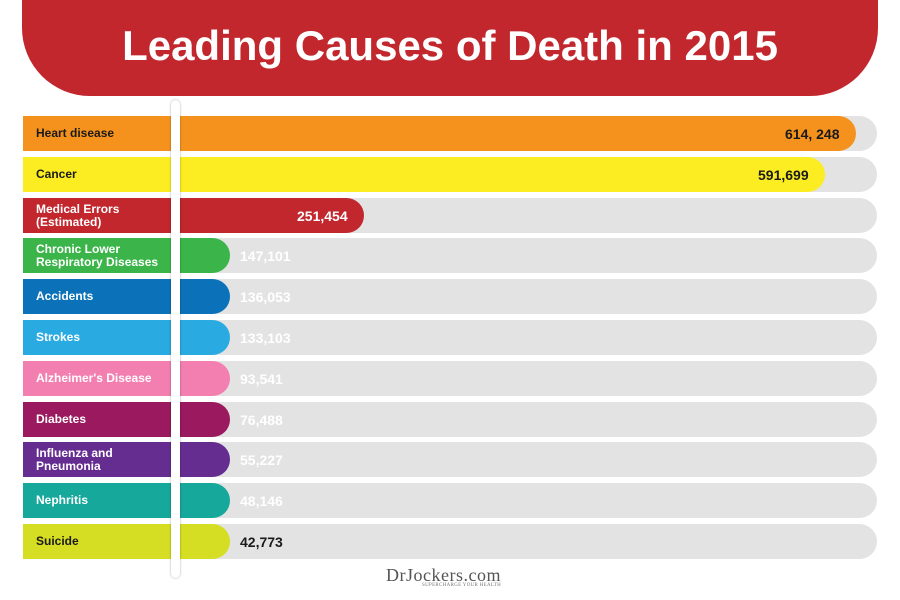 This screenshot has width=900, height=600. Describe the element at coordinates (97, 255) in the screenshot. I see `category-label: Chronic Lower Respiratory Diseases` at that location.